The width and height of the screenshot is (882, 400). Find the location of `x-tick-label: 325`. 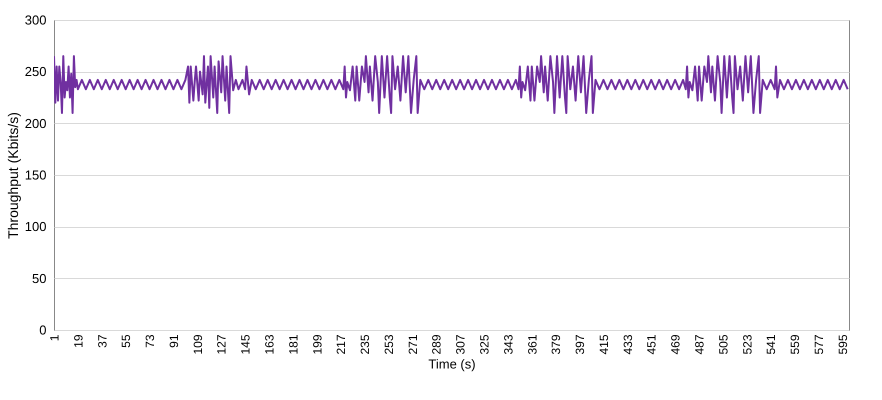

x-tick-label: 325 is located at coordinates (485, 344).